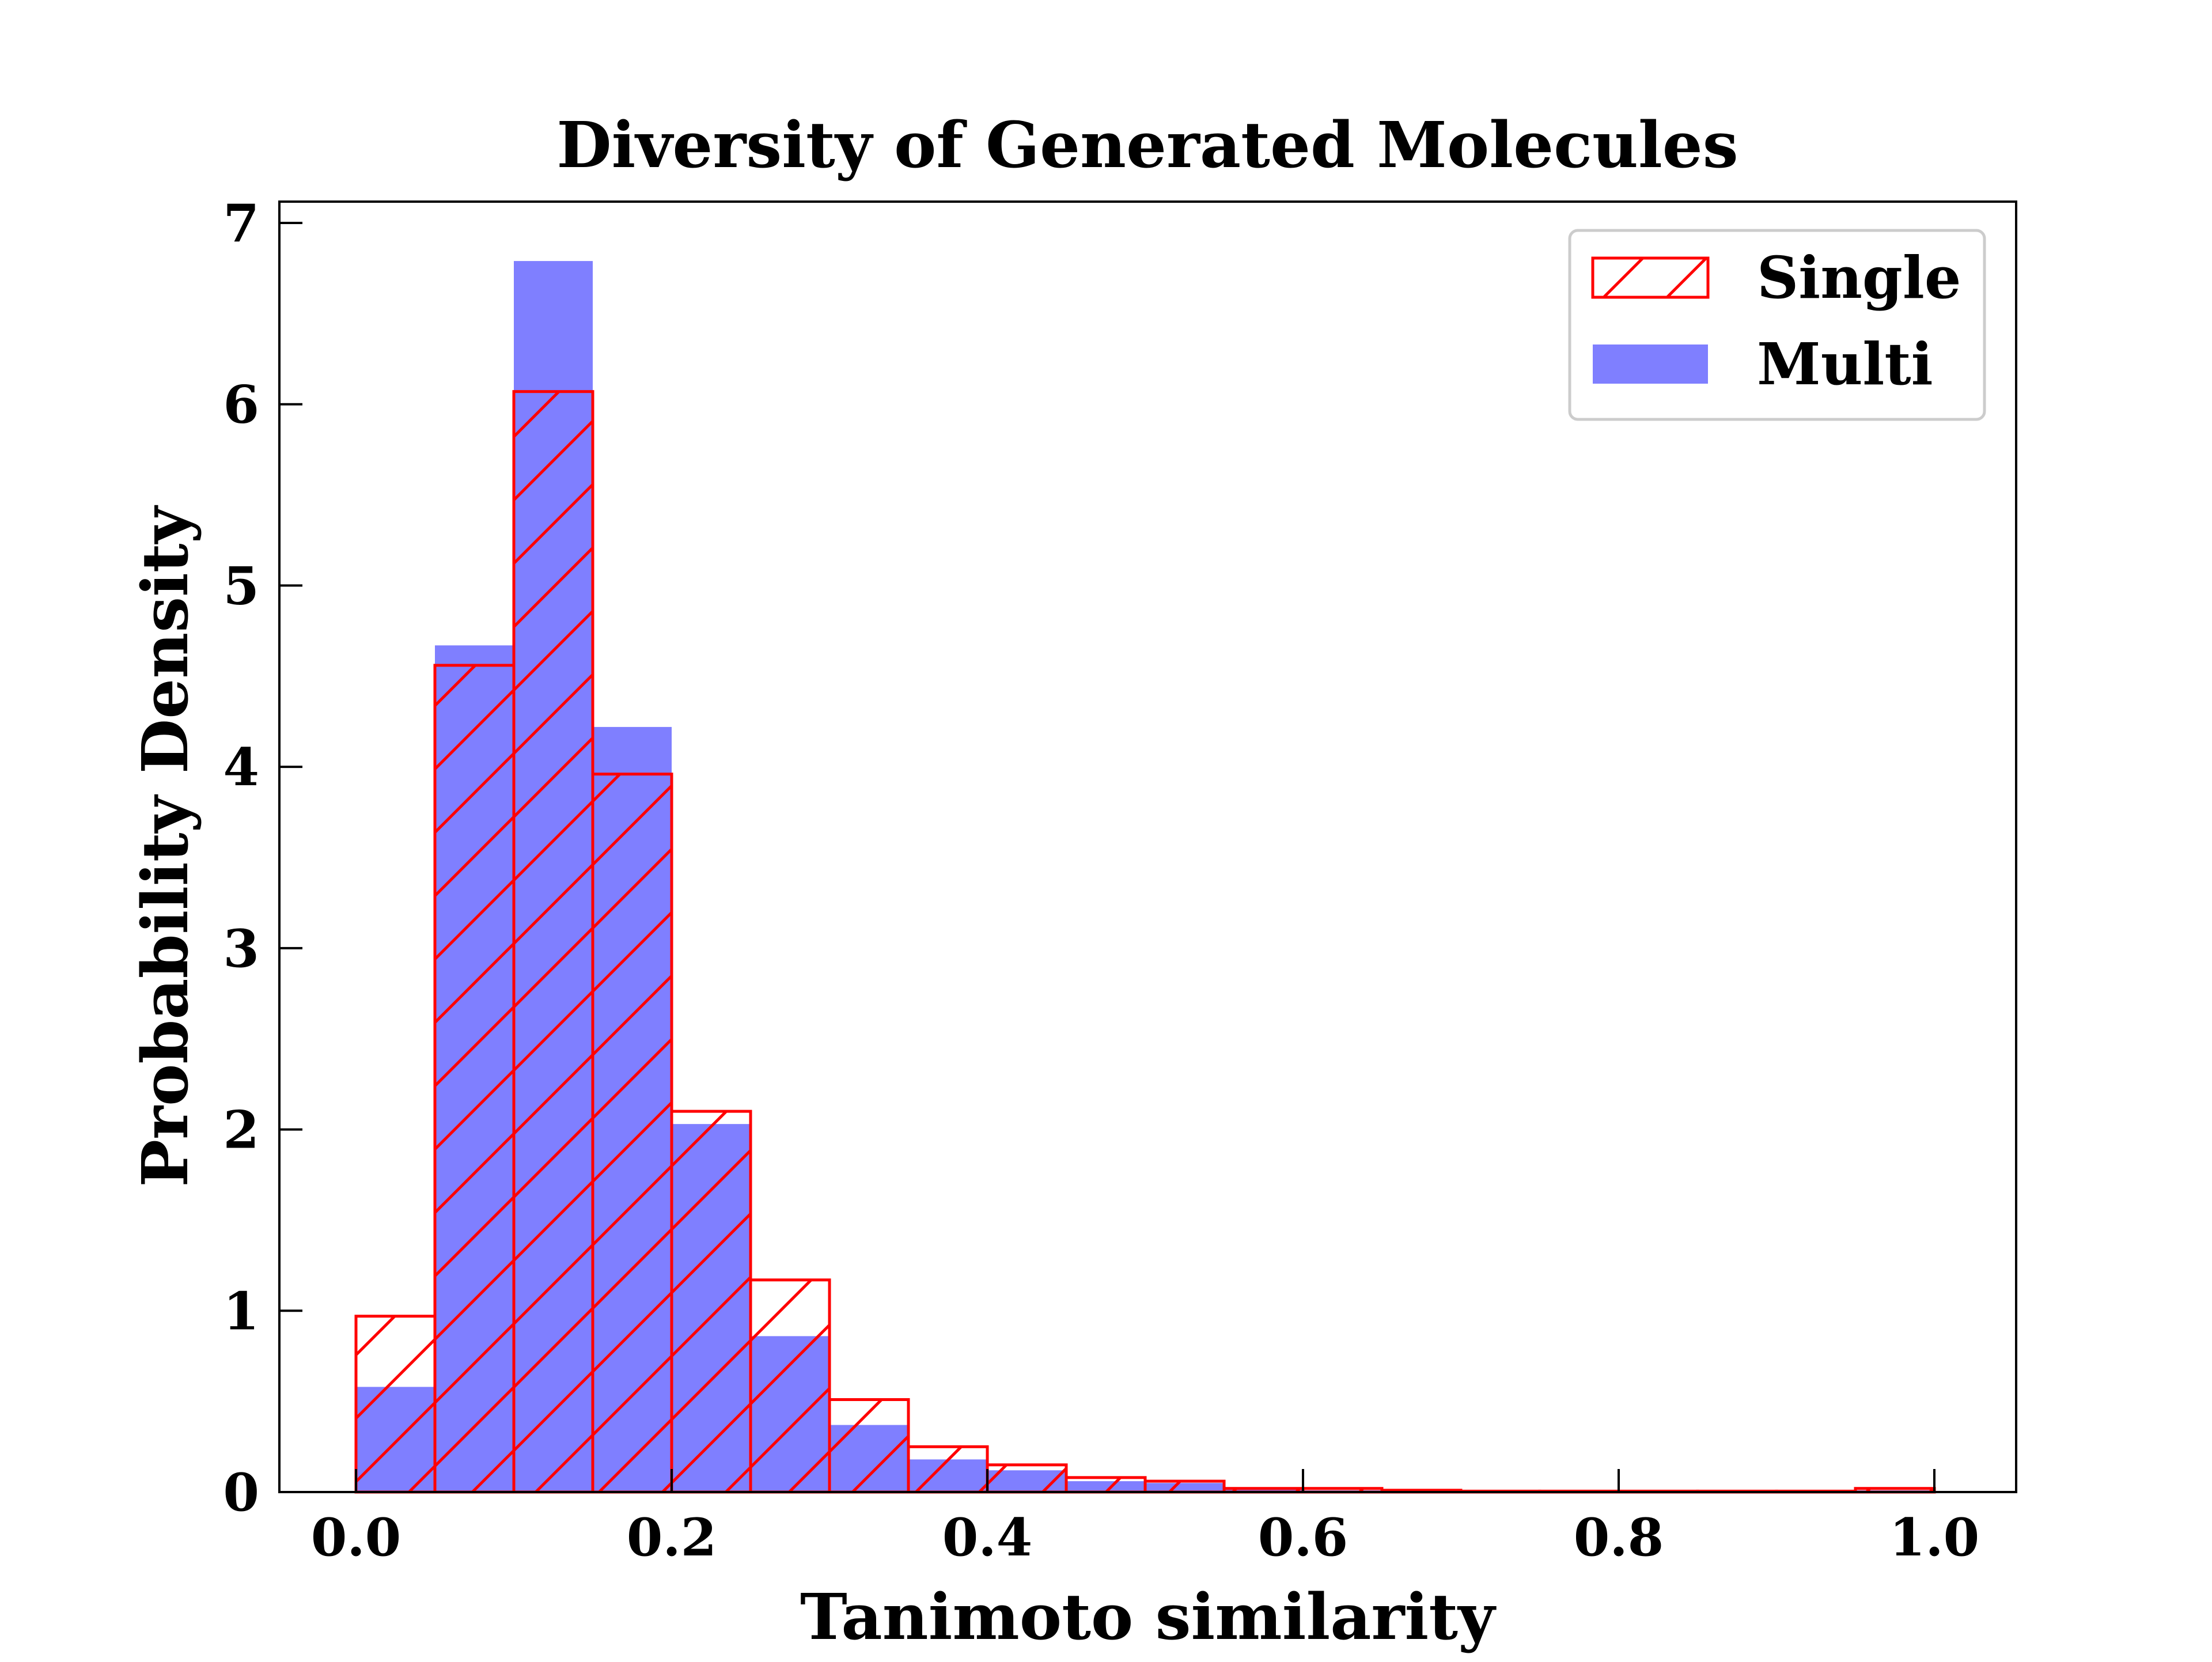  What do you see at coordinates (241, 1130) in the screenshot?
I see `y-tick-label: 2` at bounding box center [241, 1130].